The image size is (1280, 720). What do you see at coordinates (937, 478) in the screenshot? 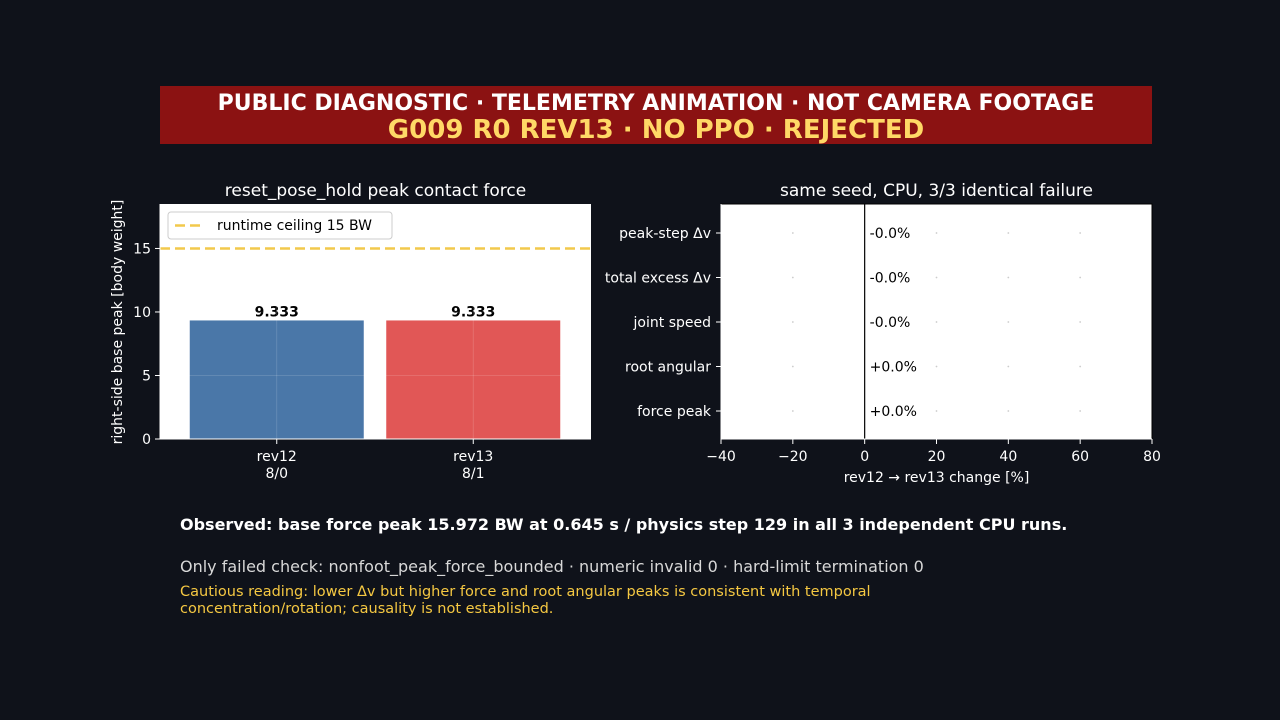
I see `right-x-axis-label: rev12 → rev13 change [%]` at bounding box center [937, 478].